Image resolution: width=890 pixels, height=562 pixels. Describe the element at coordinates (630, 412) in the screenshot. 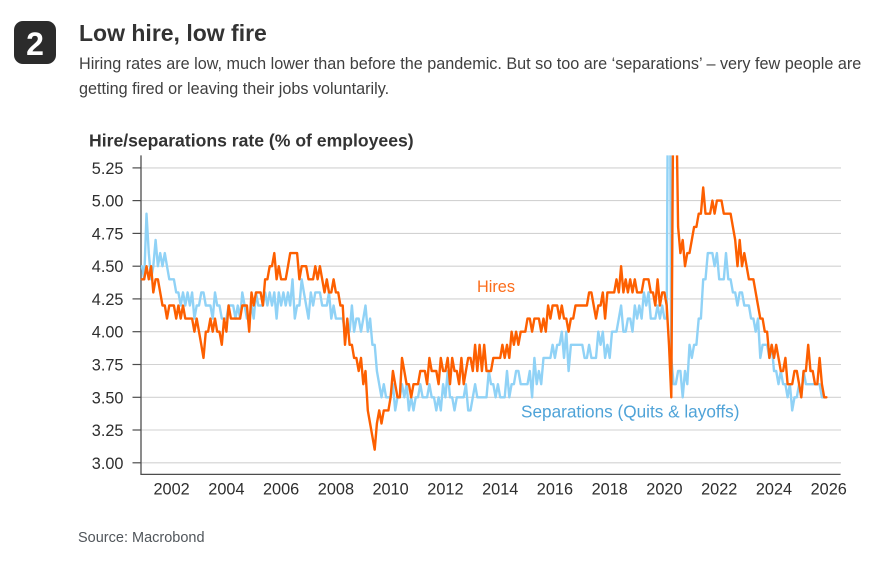

I see `svg-text: Separations (Quits & layoffs)` at that location.